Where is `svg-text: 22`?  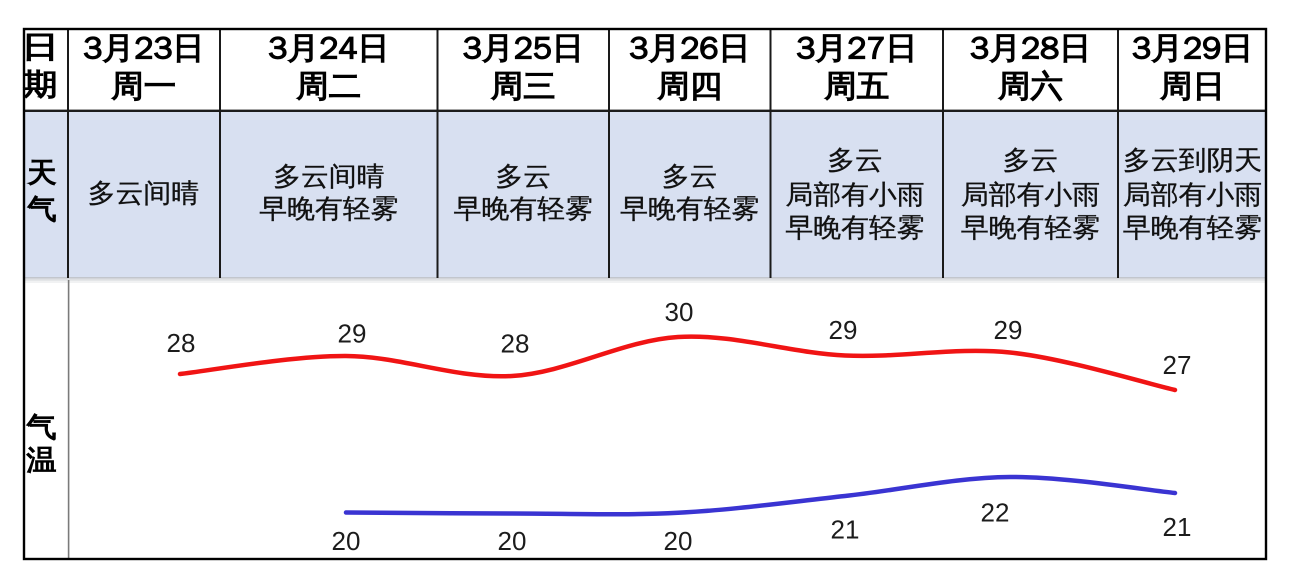
svg-text: 22 is located at coordinates (995, 513).